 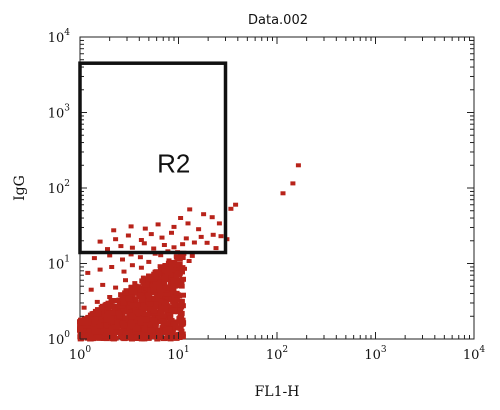 What do you see at coordinates (59, 188) in the screenshot?
I see `y-tick-label: 10²` at bounding box center [59, 188].